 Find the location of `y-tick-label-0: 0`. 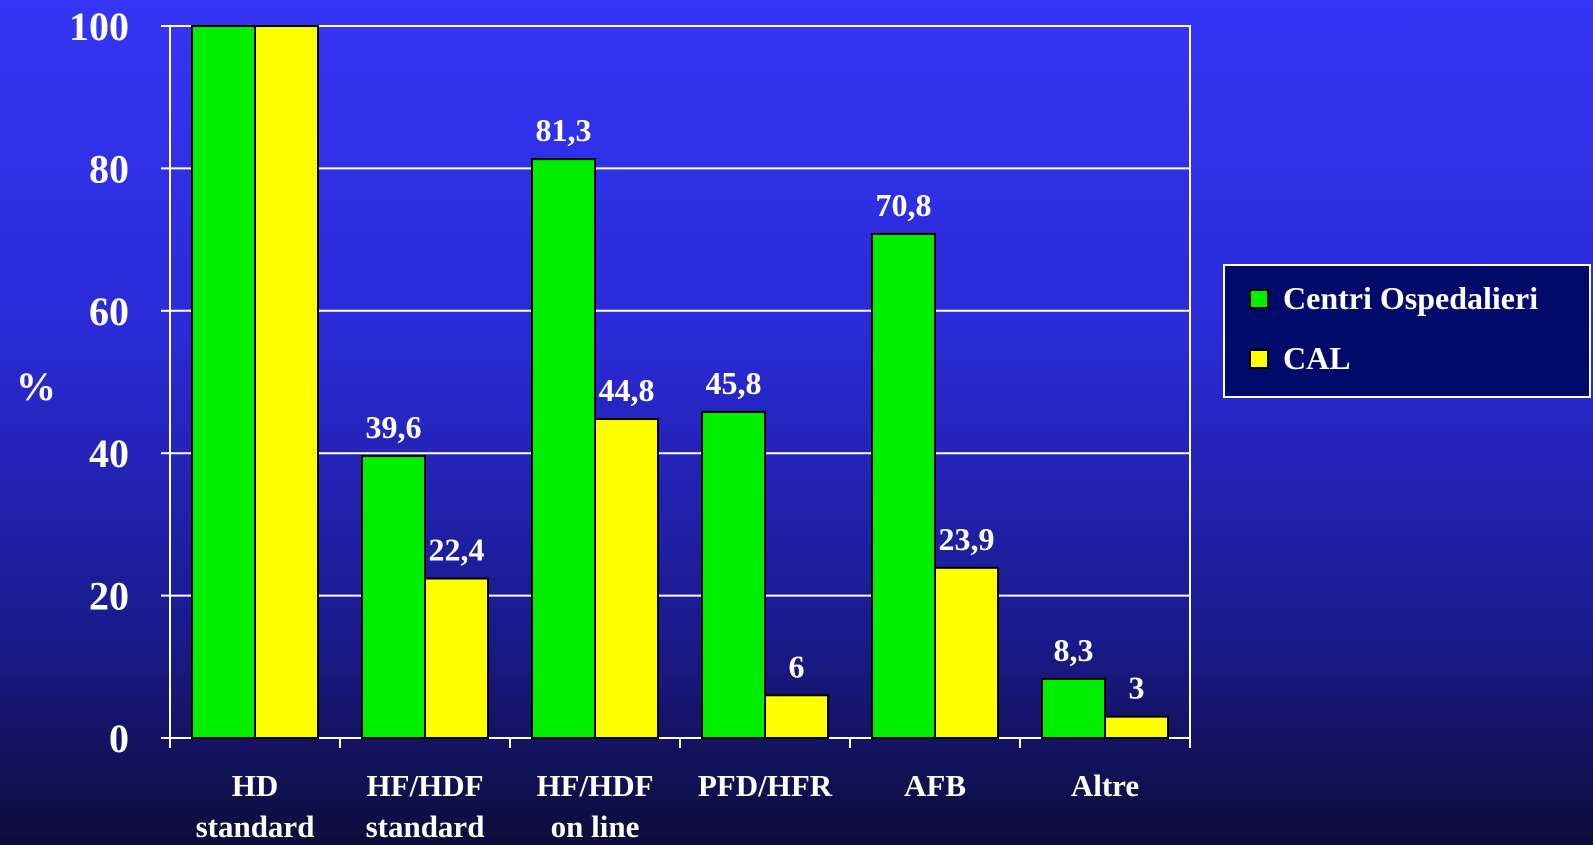

y-tick-label-0: 0 is located at coordinates (119, 738).